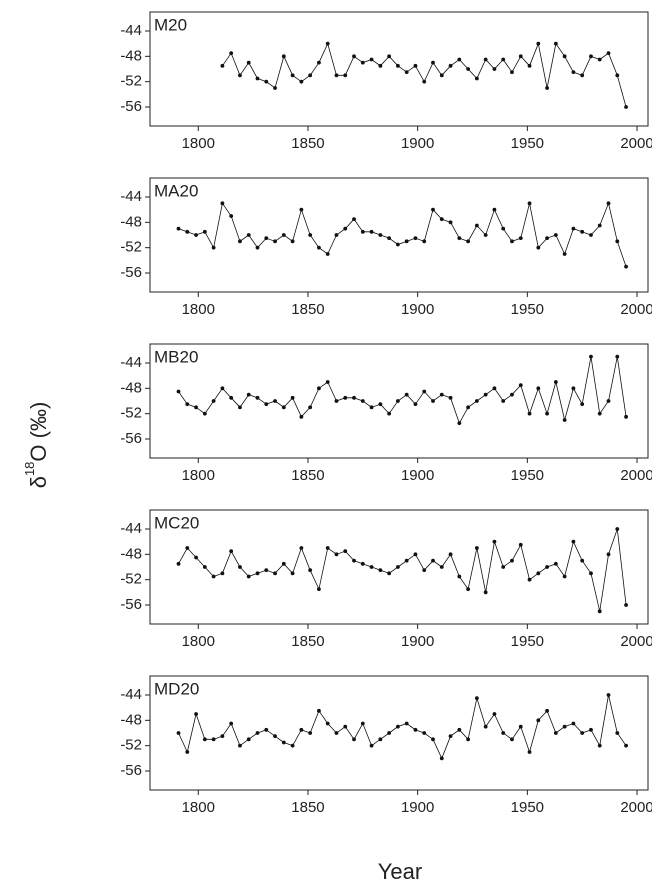 The height and width of the screenshot is (890, 652). Describe the element at coordinates (38, 432) in the screenshot. I see `y-title-rest: O (‰)` at that location.